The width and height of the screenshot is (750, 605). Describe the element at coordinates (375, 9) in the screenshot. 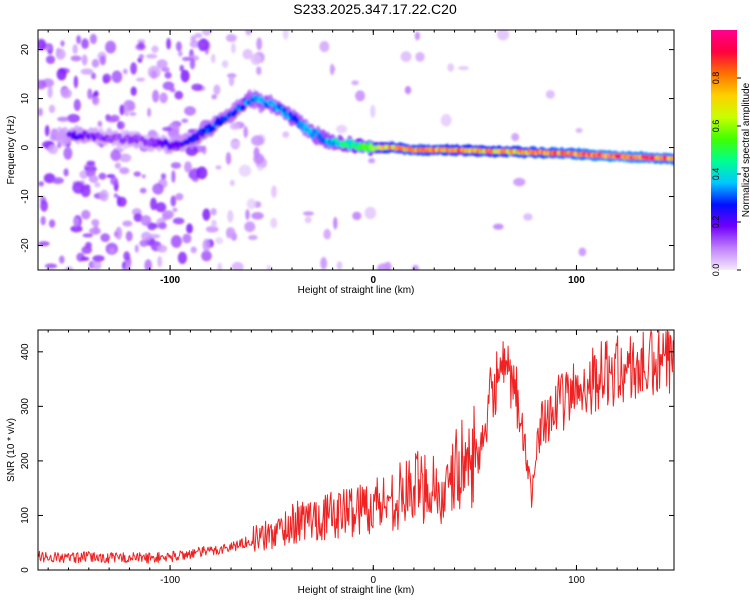

I see `figure-title: S233.2025.347.17.22.C20` at that location.